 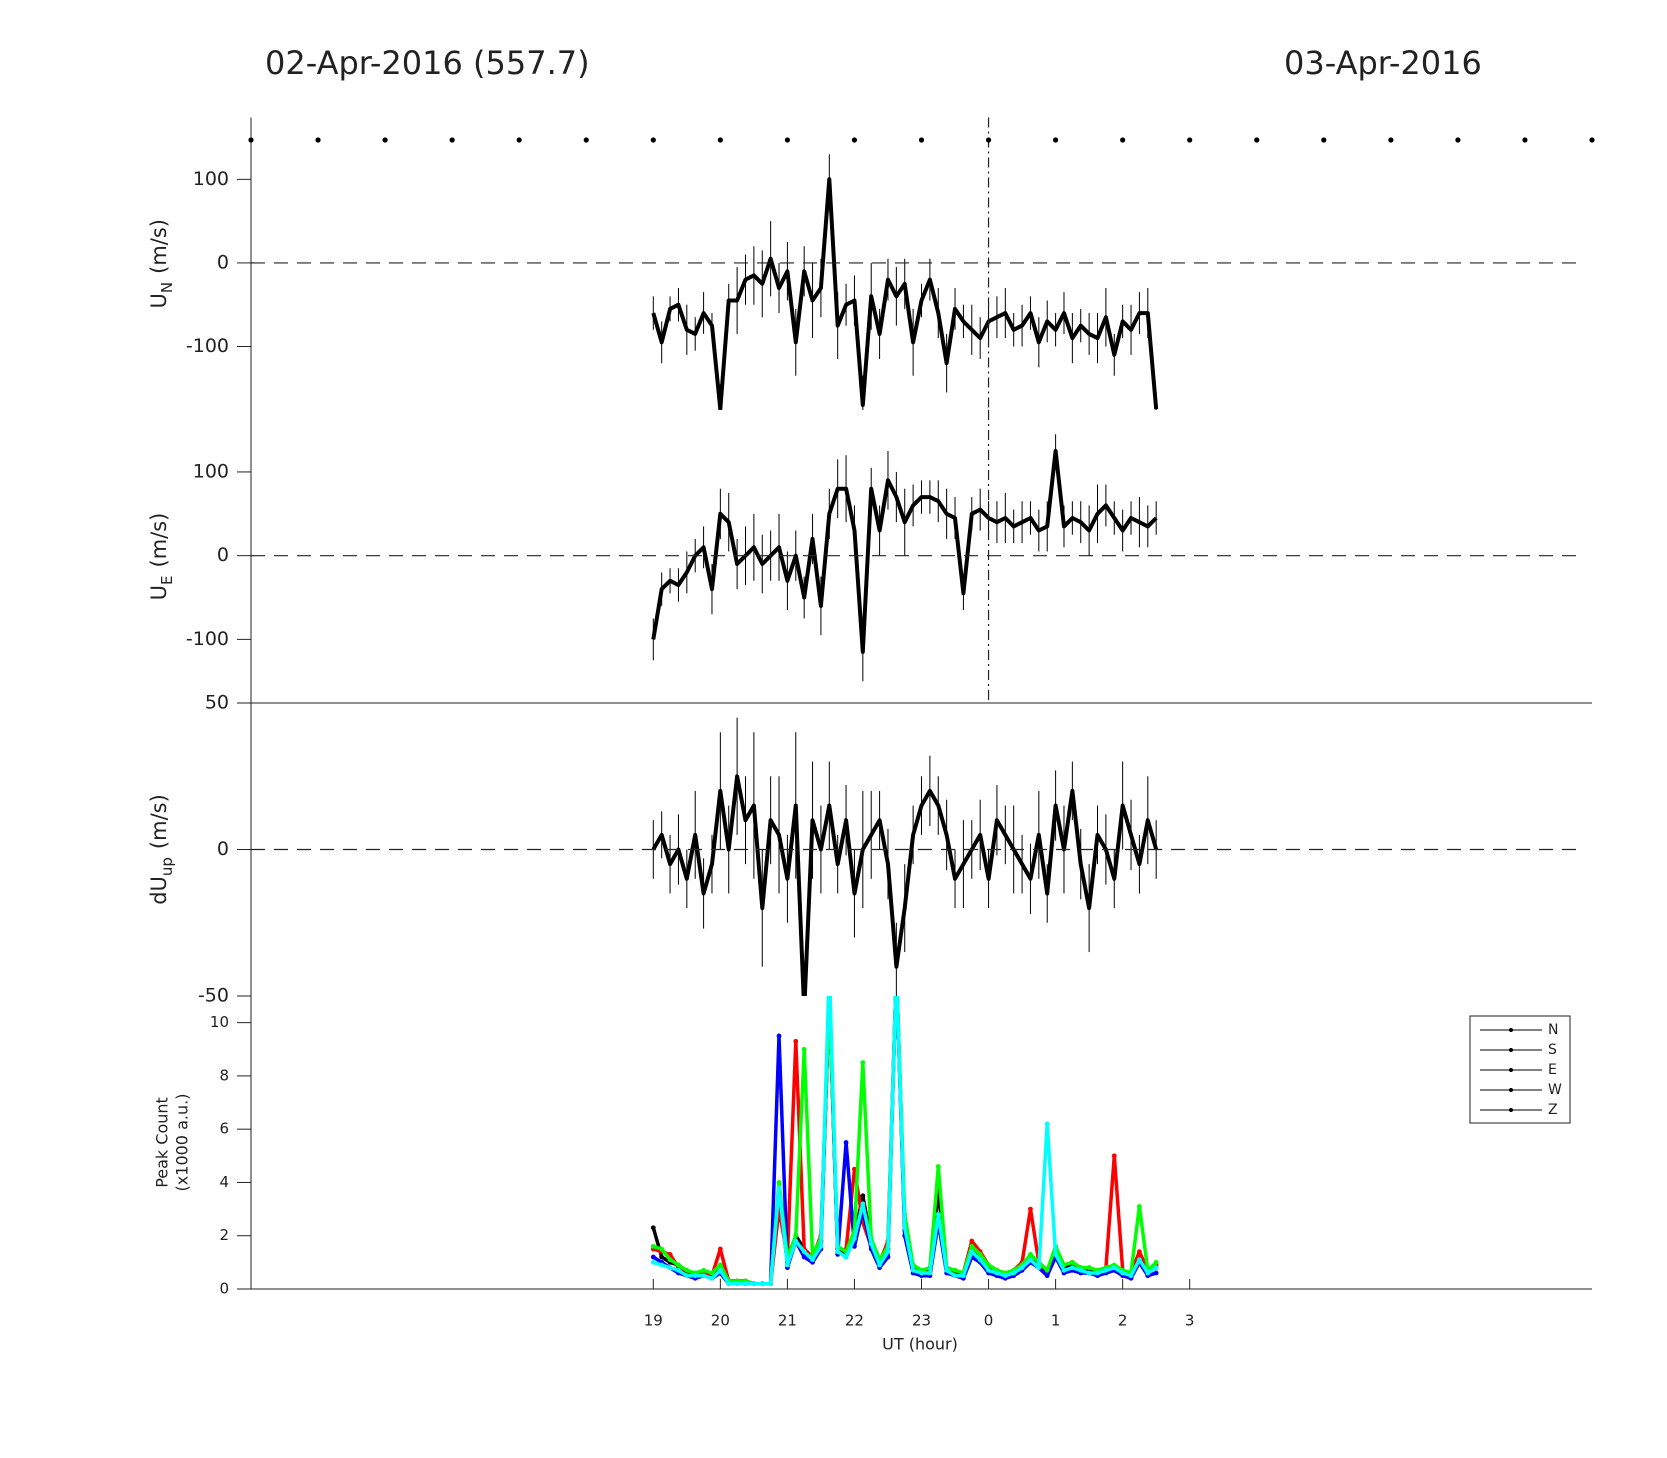 What do you see at coordinates (787, 1321) in the screenshot?
I see `x-tick-label: 21` at bounding box center [787, 1321].